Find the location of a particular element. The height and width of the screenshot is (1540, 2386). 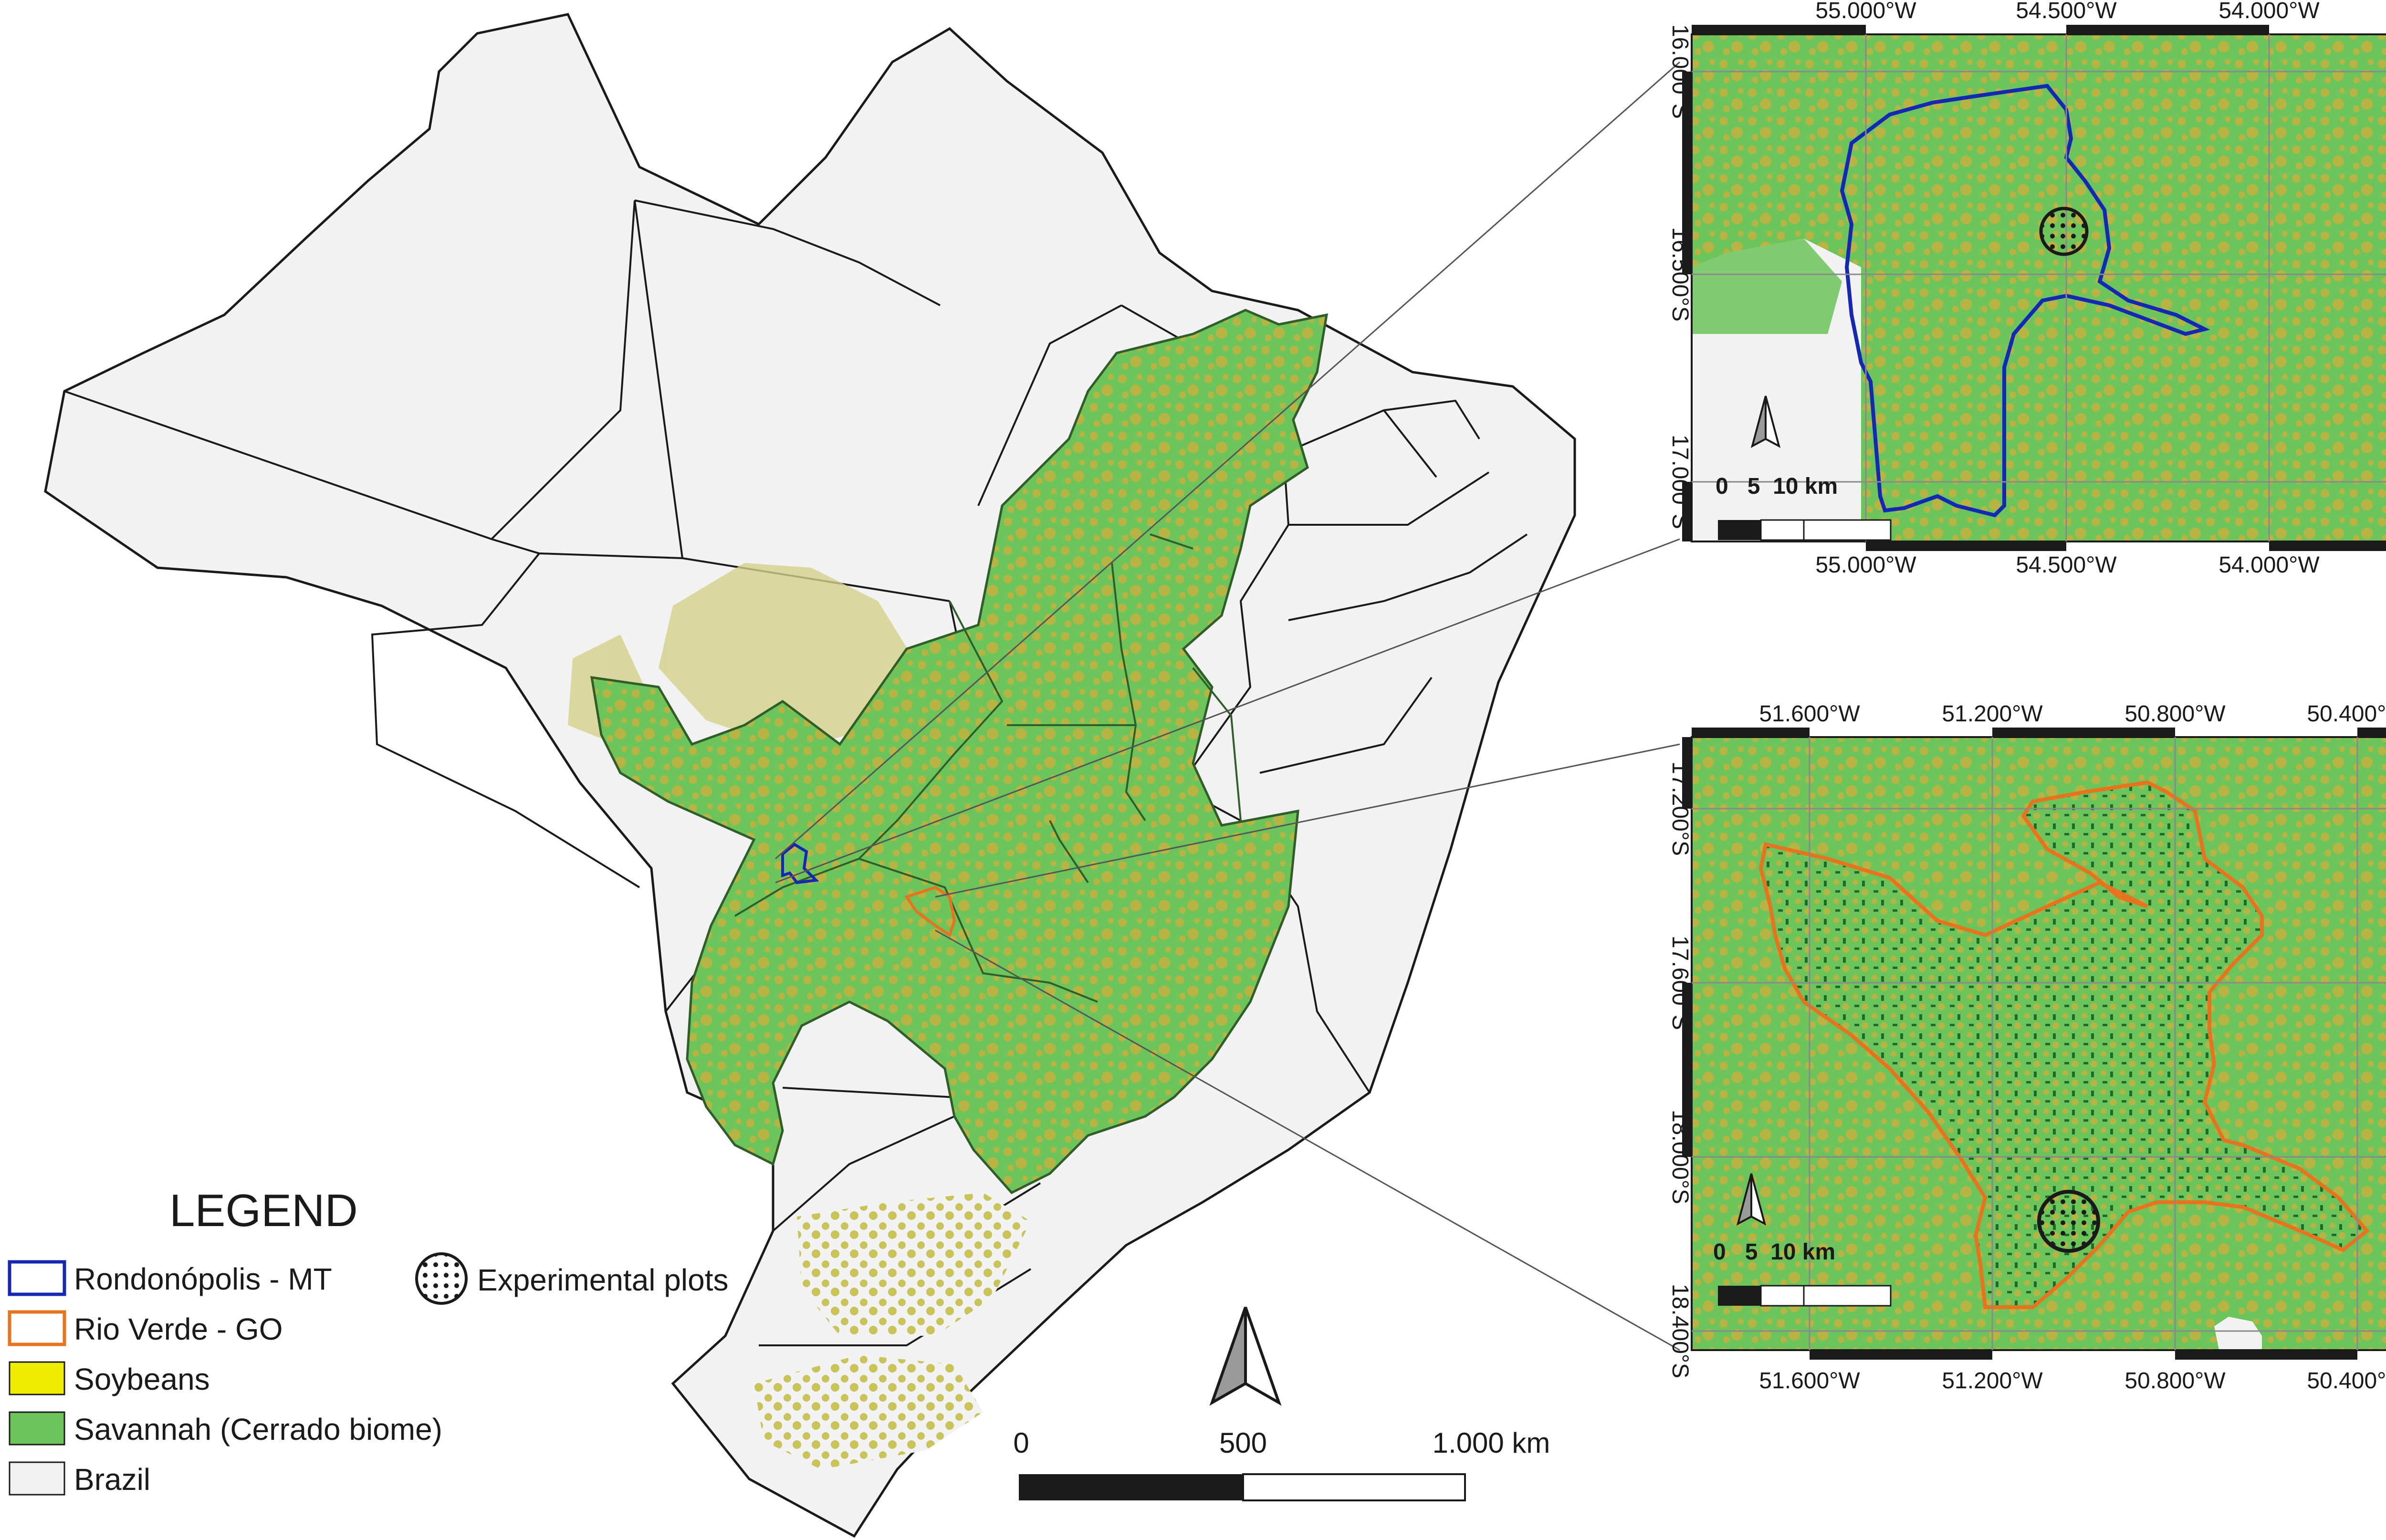

main-scale-tick-0: 0 is located at coordinates (1021, 1443).